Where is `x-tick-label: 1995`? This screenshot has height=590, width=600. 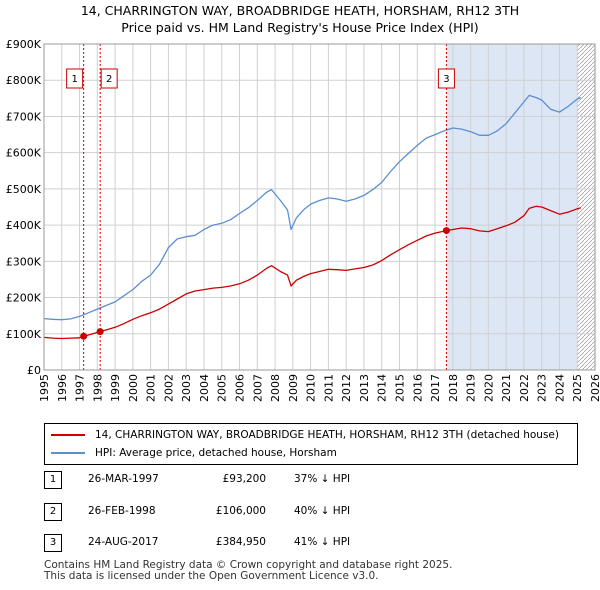 x-tick-label: 1995 is located at coordinates (44, 388).